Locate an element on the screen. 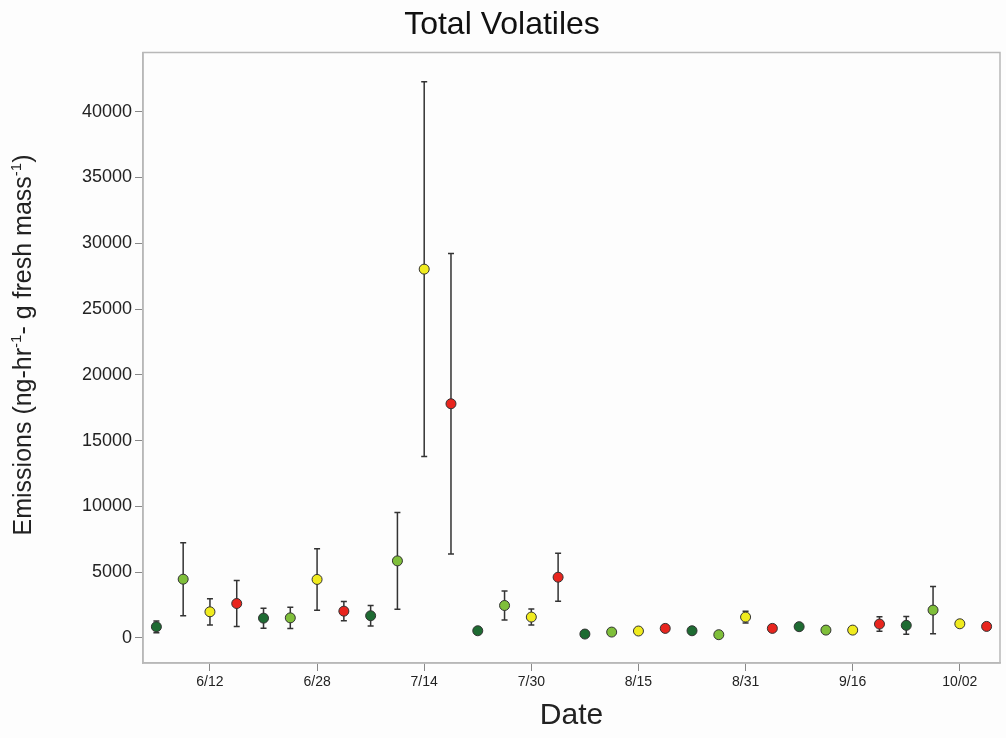 This screenshot has height=738, width=1006. y-tick-label: 35000 is located at coordinates (106, 176).